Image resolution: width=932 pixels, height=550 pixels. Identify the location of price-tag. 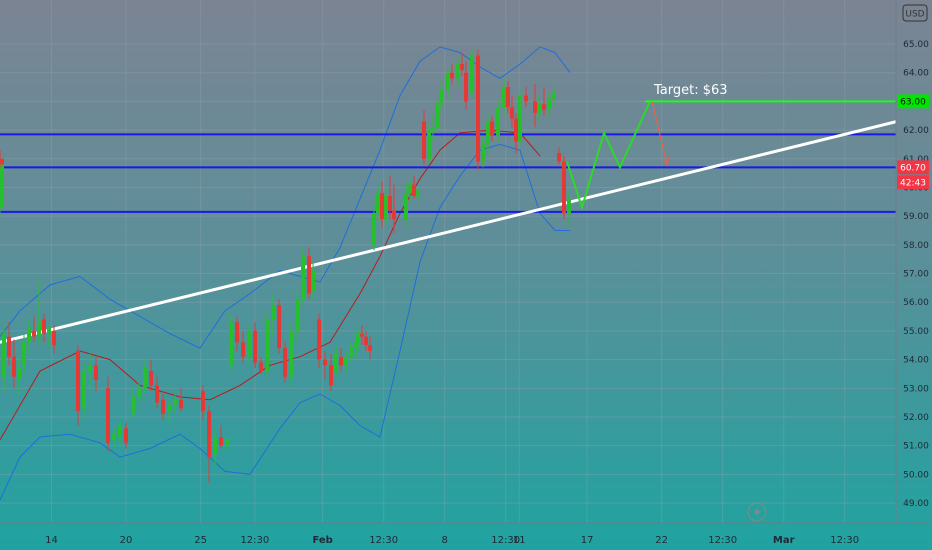
(913, 182).